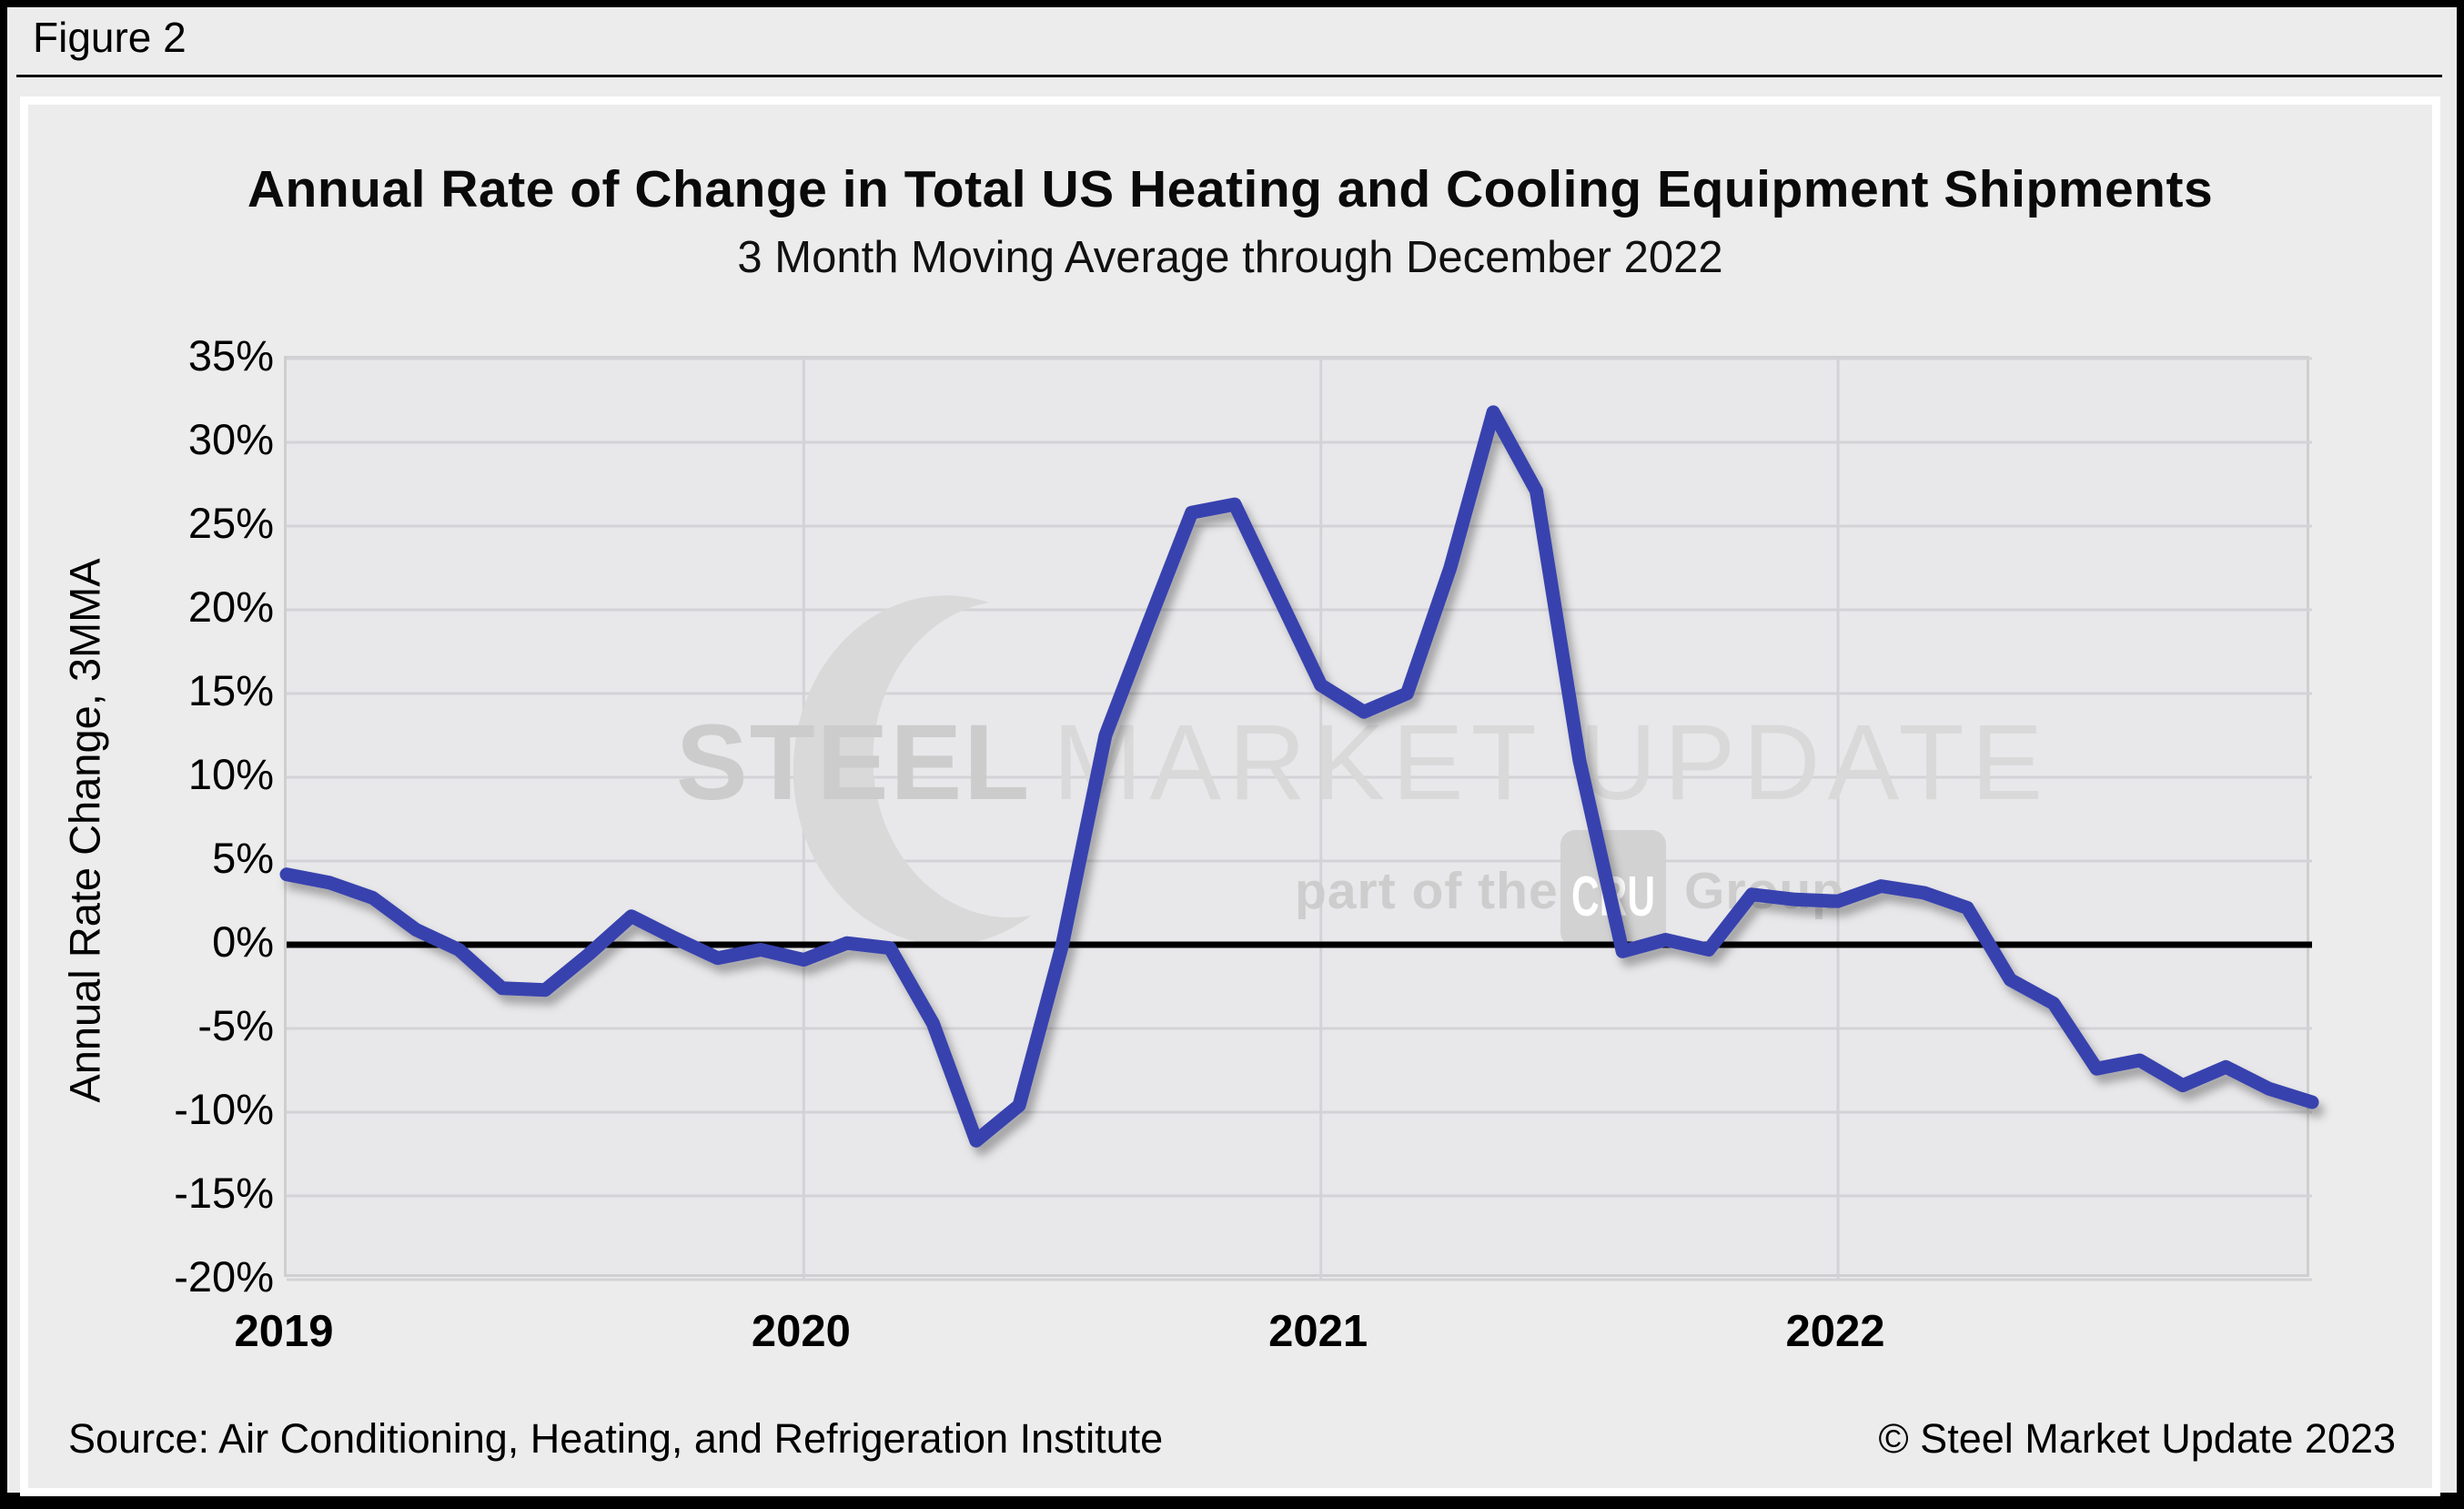  I want to click on y-tick-label: -20%, so click(224, 1276).